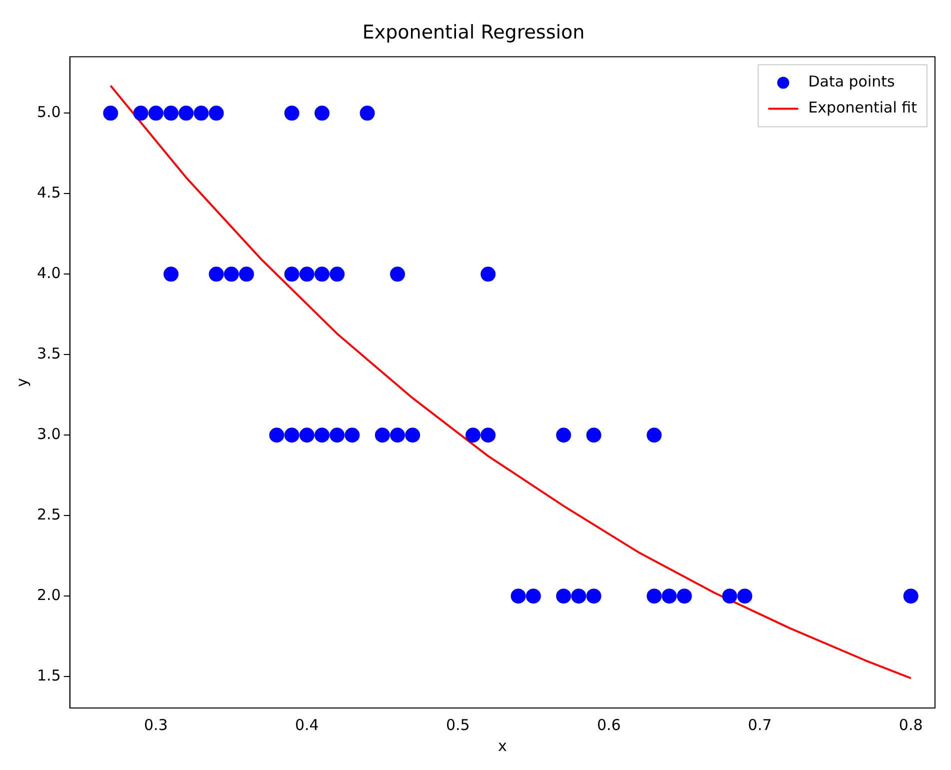 The image size is (951, 770). I want to click on y-tick-label: 1.5, so click(48, 675).